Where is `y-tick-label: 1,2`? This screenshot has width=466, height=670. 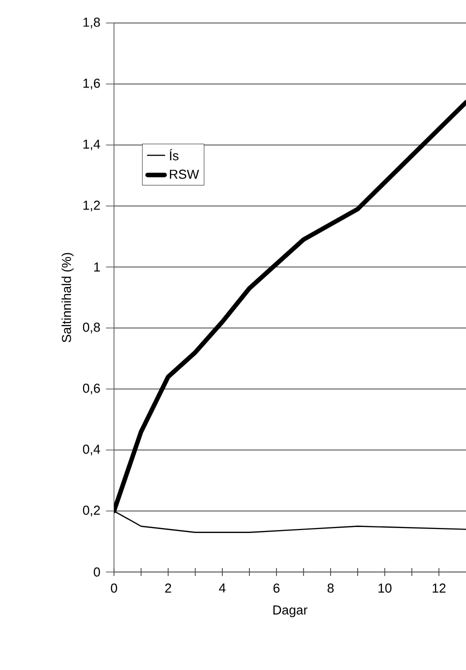
y-tick-label: 1,2 is located at coordinates (91, 206).